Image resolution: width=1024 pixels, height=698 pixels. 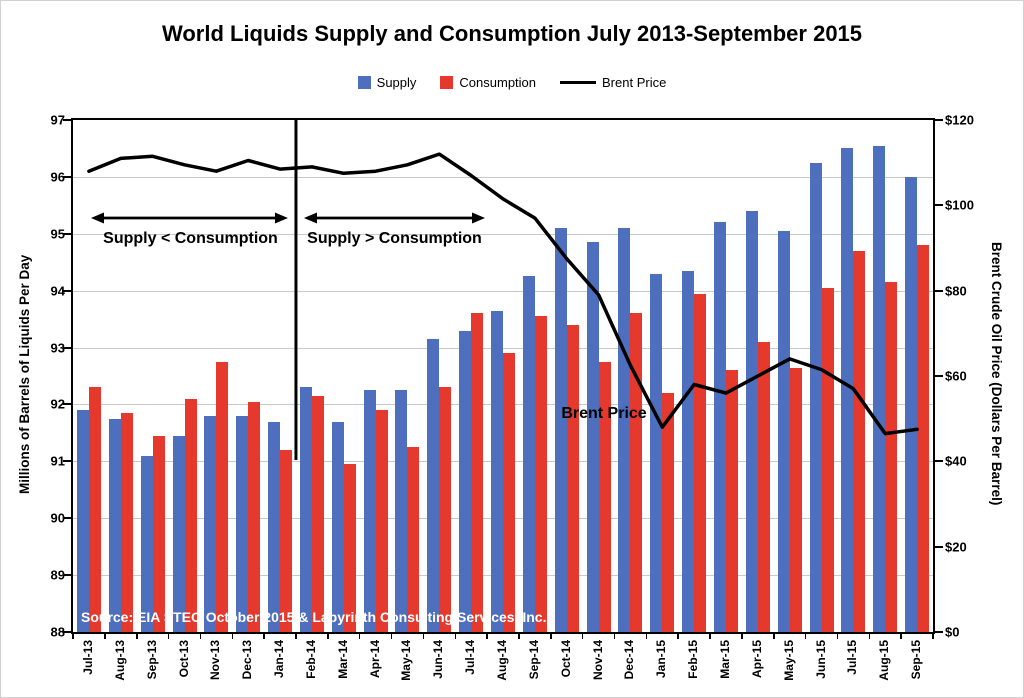 I want to click on annotation-supply-lt-consumption: Supply < Consumption, so click(x=190, y=238).